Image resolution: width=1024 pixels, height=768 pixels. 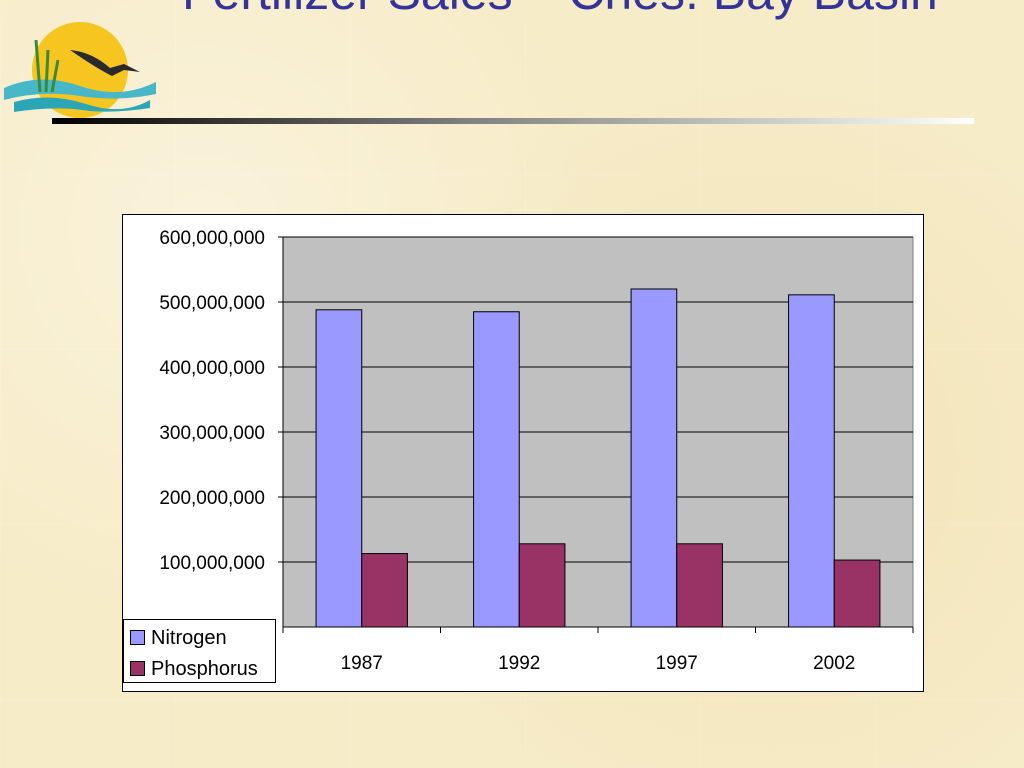 What do you see at coordinates (811, 461) in the screenshot?
I see `bar-nitrogen-2002` at bounding box center [811, 461].